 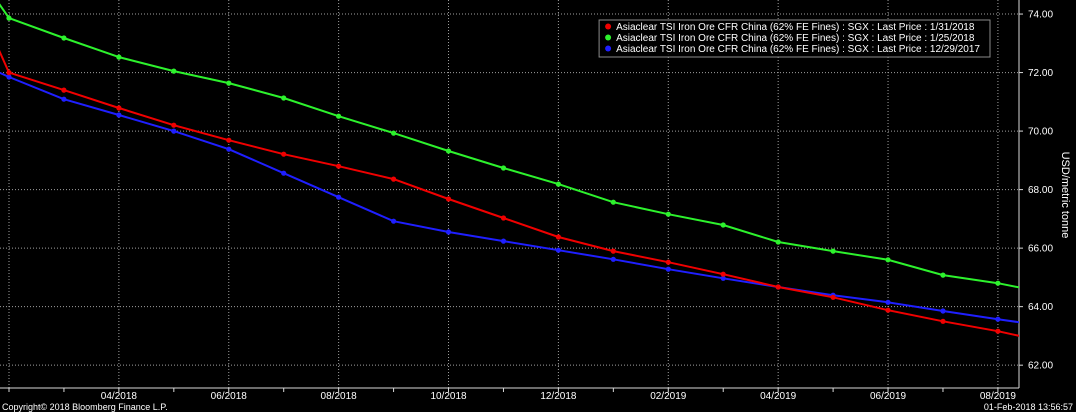 What do you see at coordinates (778, 396) in the screenshot?
I see `x-tick-label: 04/2019` at bounding box center [778, 396].